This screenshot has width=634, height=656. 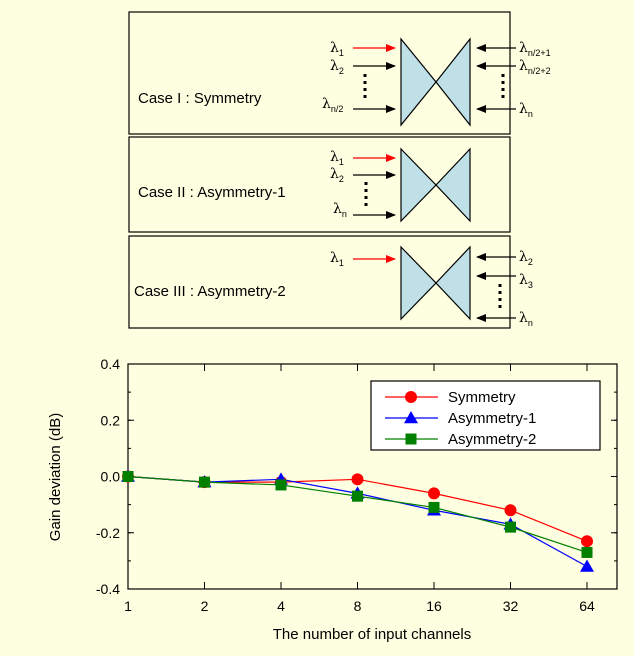 I want to click on legend-item: Asymmetry-1, so click(x=460, y=418).